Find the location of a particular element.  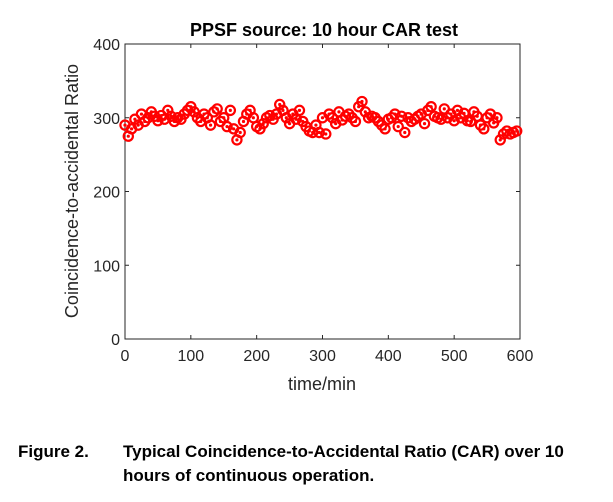

x-tick-label: 100 is located at coordinates (190, 356).